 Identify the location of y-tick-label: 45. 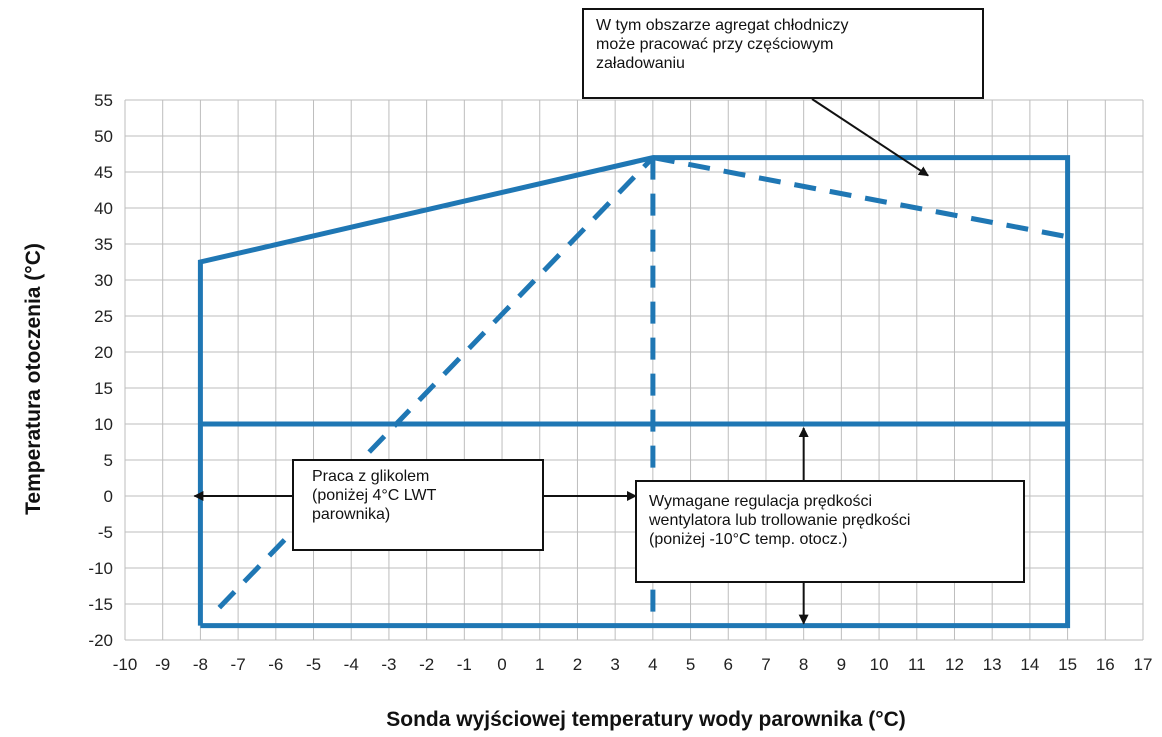
(103, 172).